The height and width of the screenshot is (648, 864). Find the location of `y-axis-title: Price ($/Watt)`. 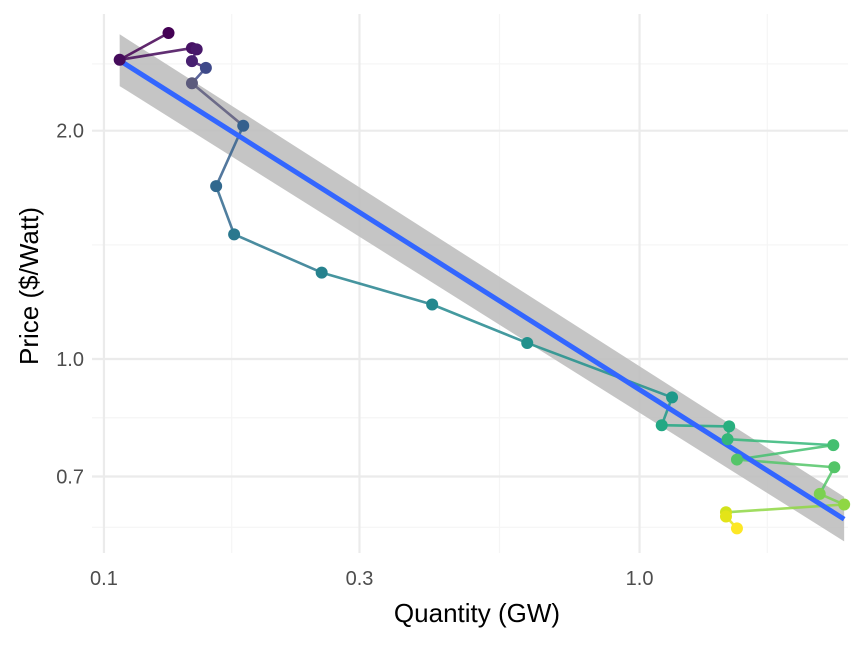

y-axis-title: Price ($/Watt) is located at coordinates (29, 286).